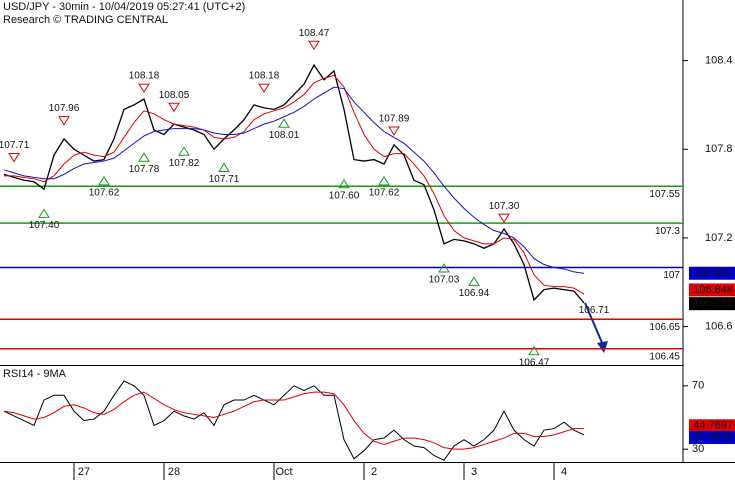  What do you see at coordinates (564, 472) in the screenshot?
I see `x-tick-label: 4` at bounding box center [564, 472].